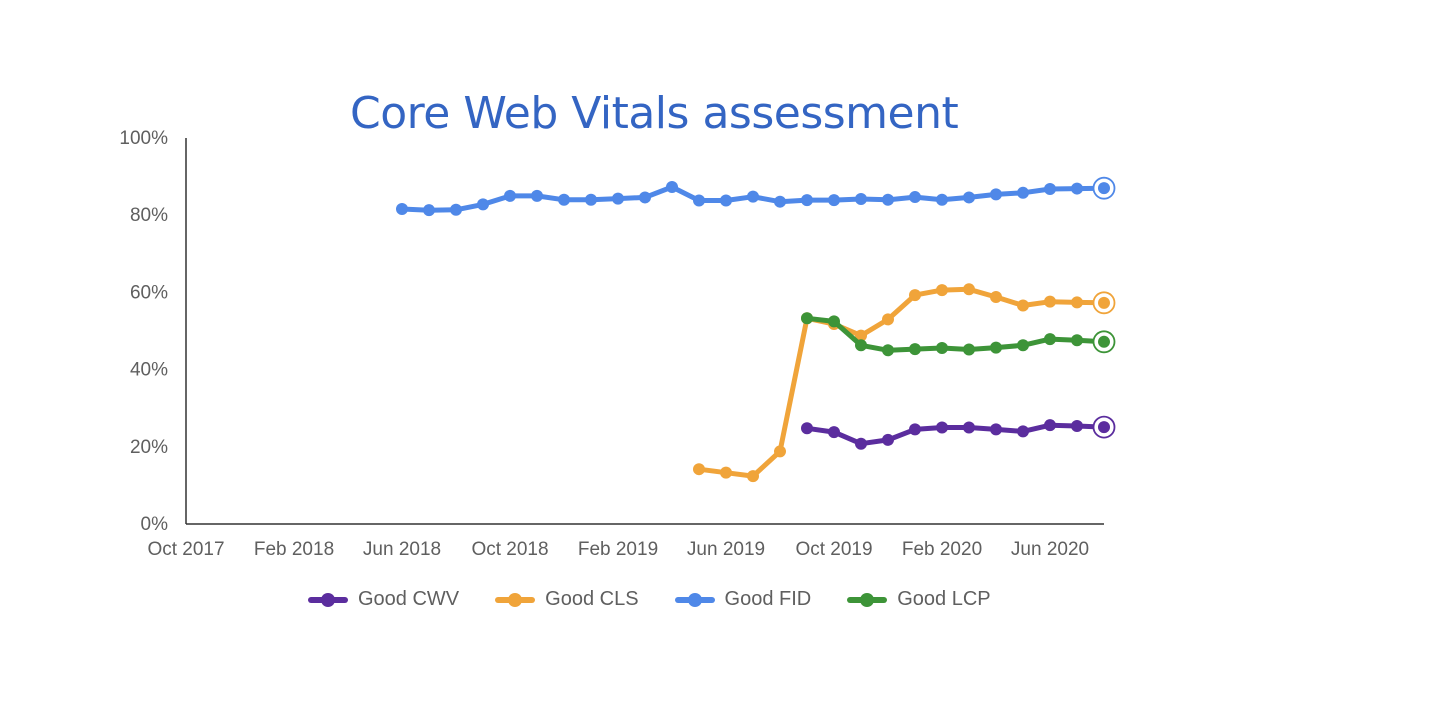  Describe the element at coordinates (833, 549) in the screenshot. I see `x-tick-label: Oct 2019` at that location.